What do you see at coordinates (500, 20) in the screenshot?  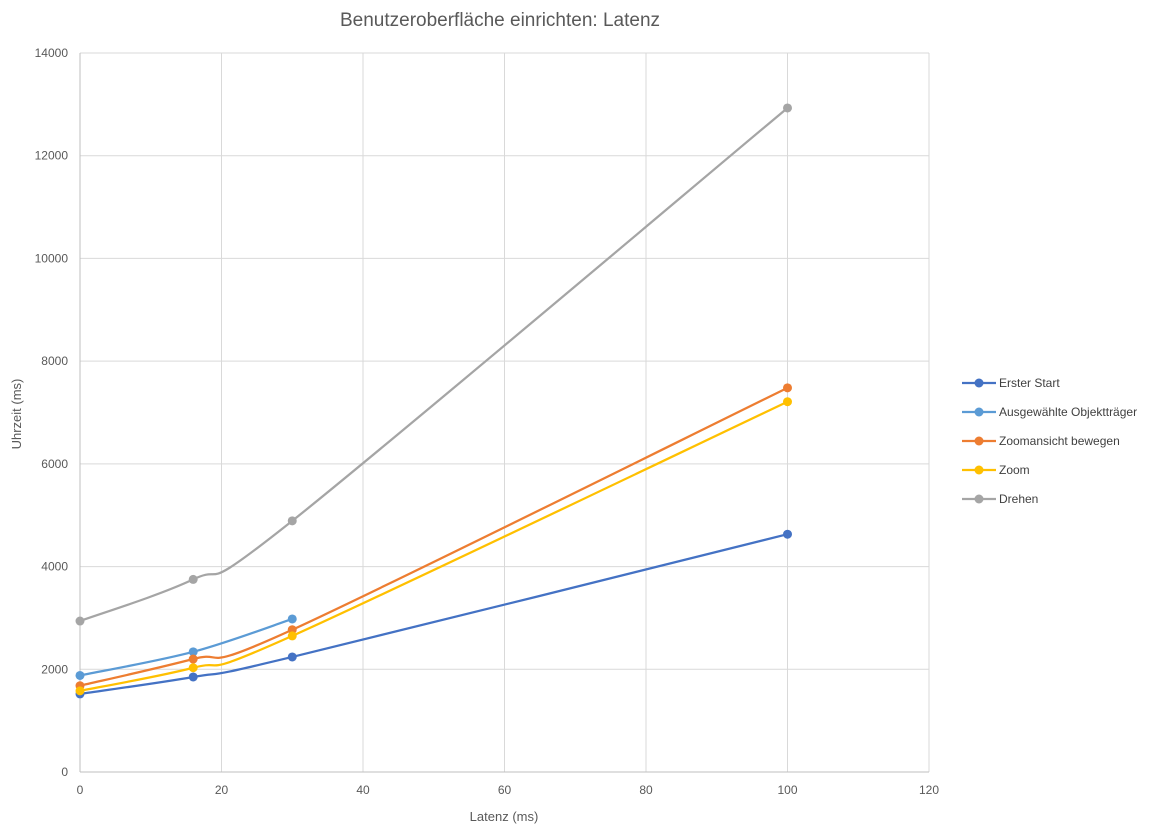 I see `chart-title: Benutzeroberfläche einrichten: Latenz` at bounding box center [500, 20].